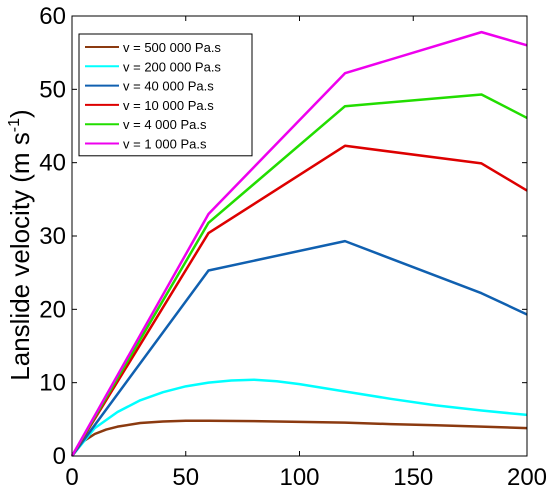  What do you see at coordinates (52, 89) in the screenshot?
I see `y-tick-label: 50` at bounding box center [52, 89].